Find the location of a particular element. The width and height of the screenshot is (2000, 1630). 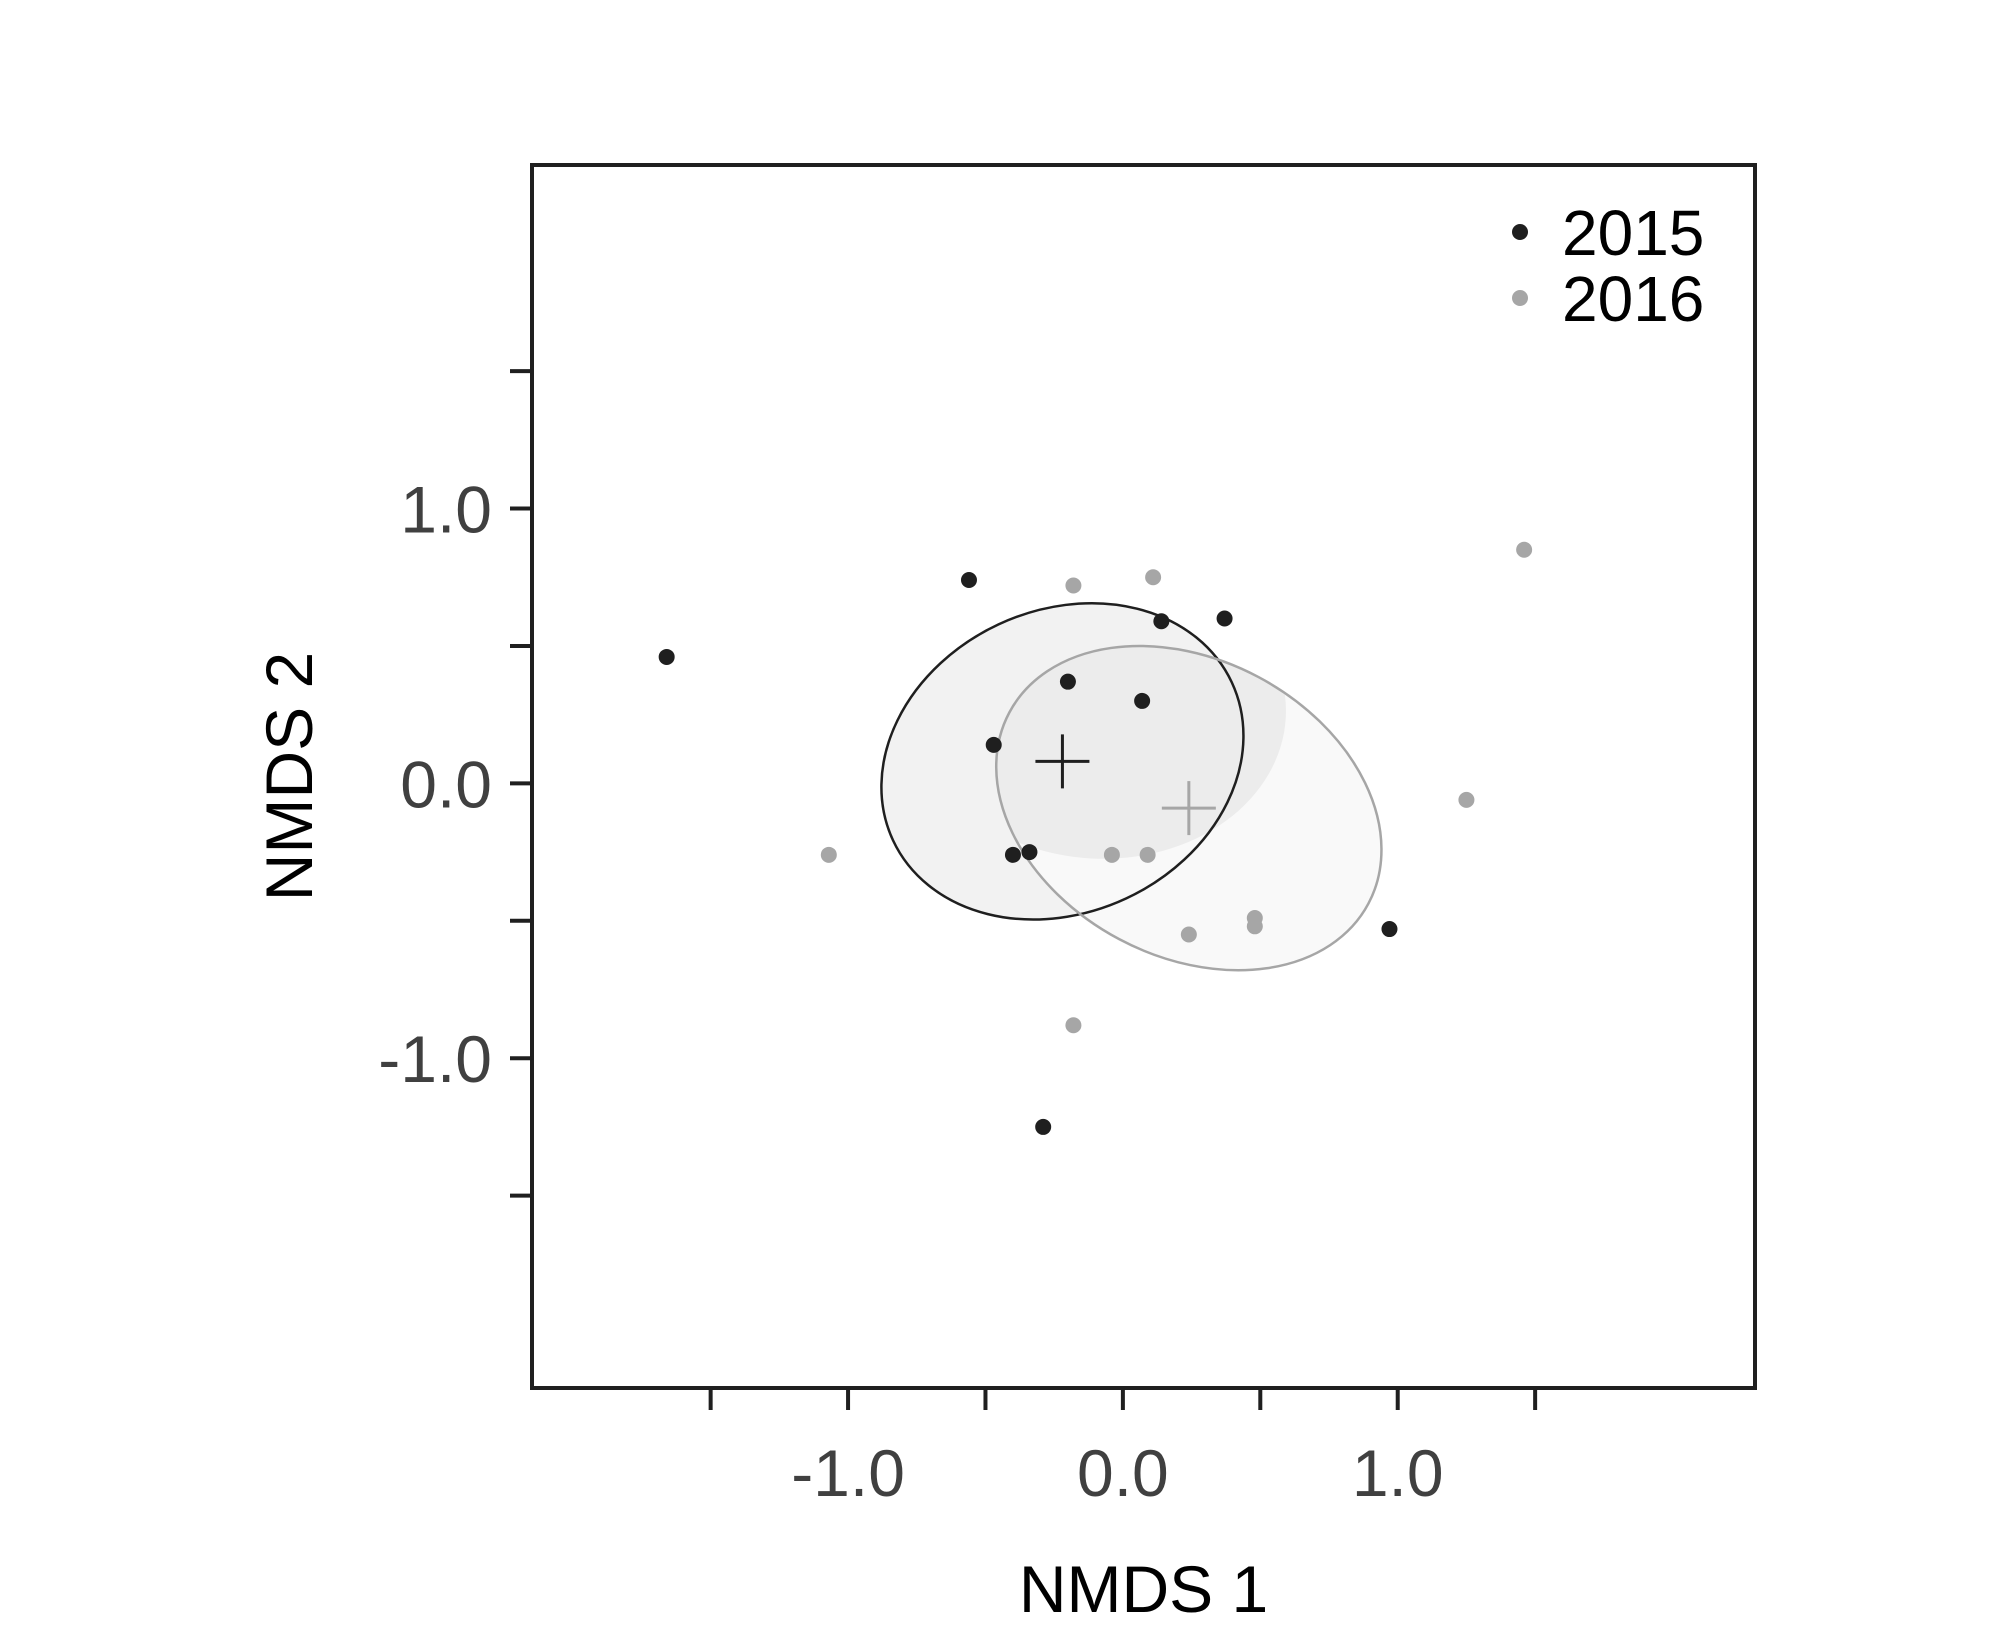

ellipse-layer is located at coordinates (1131, 787).